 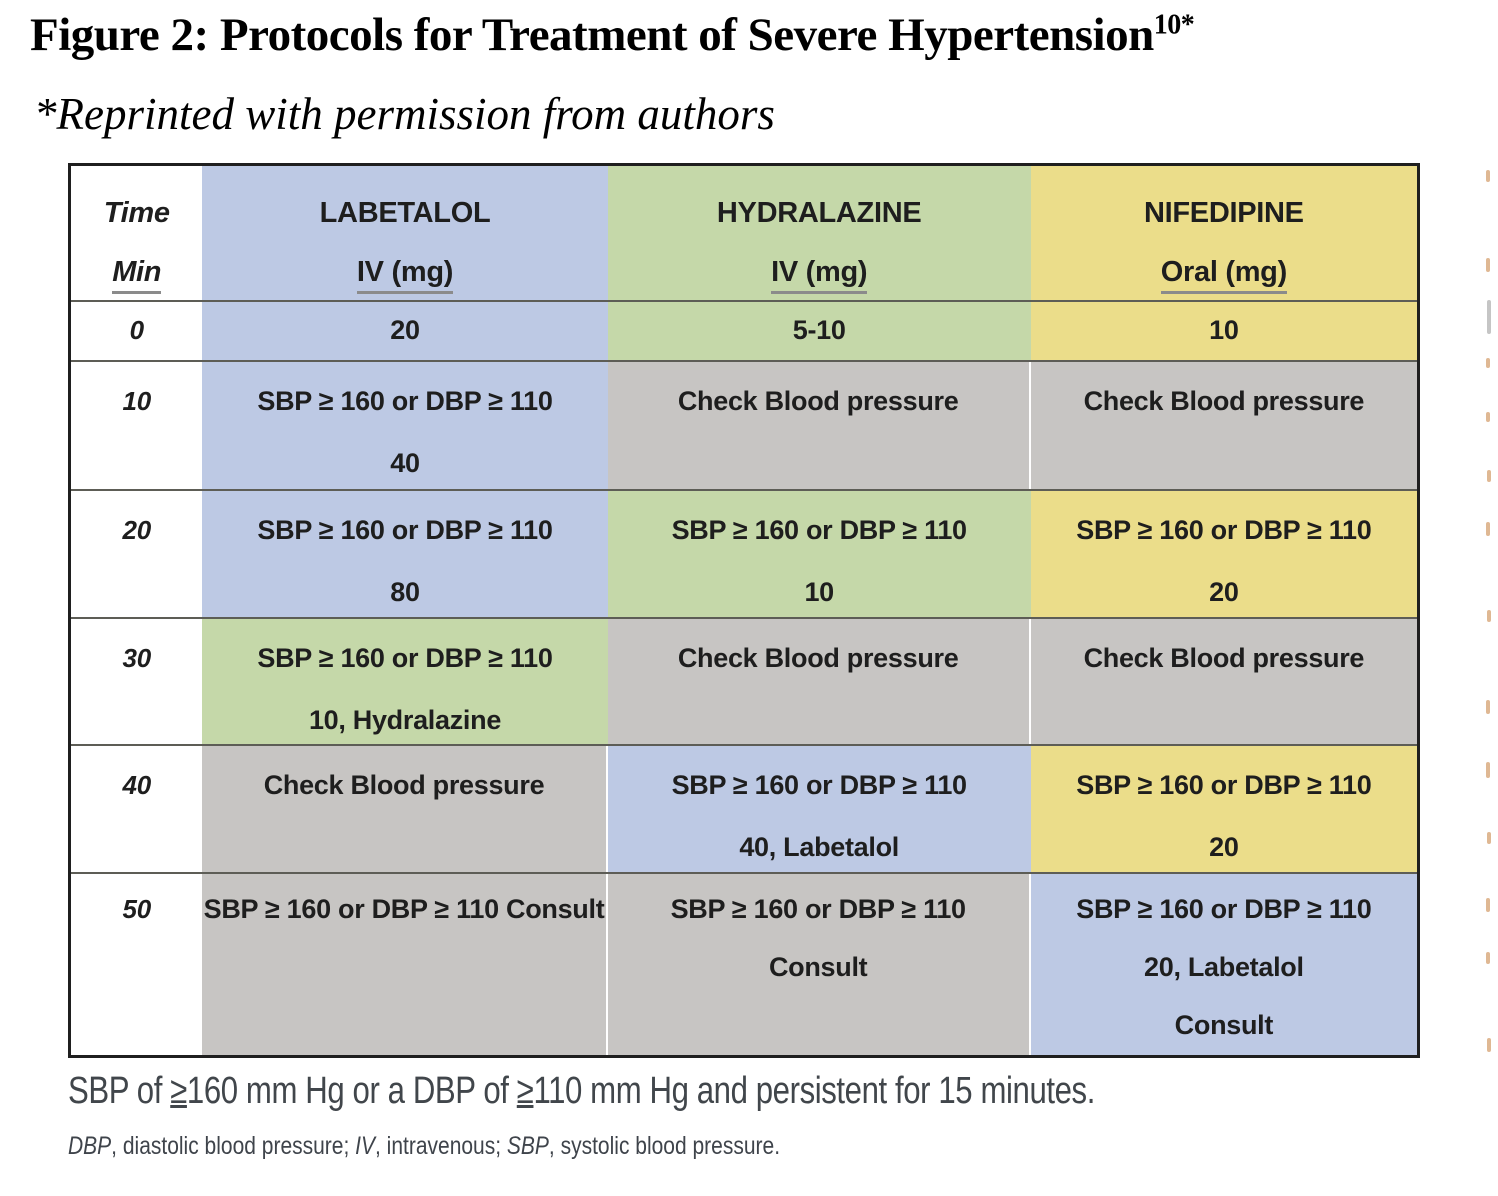 I want to click on time-header-cell: Time Min, so click(x=137, y=233).